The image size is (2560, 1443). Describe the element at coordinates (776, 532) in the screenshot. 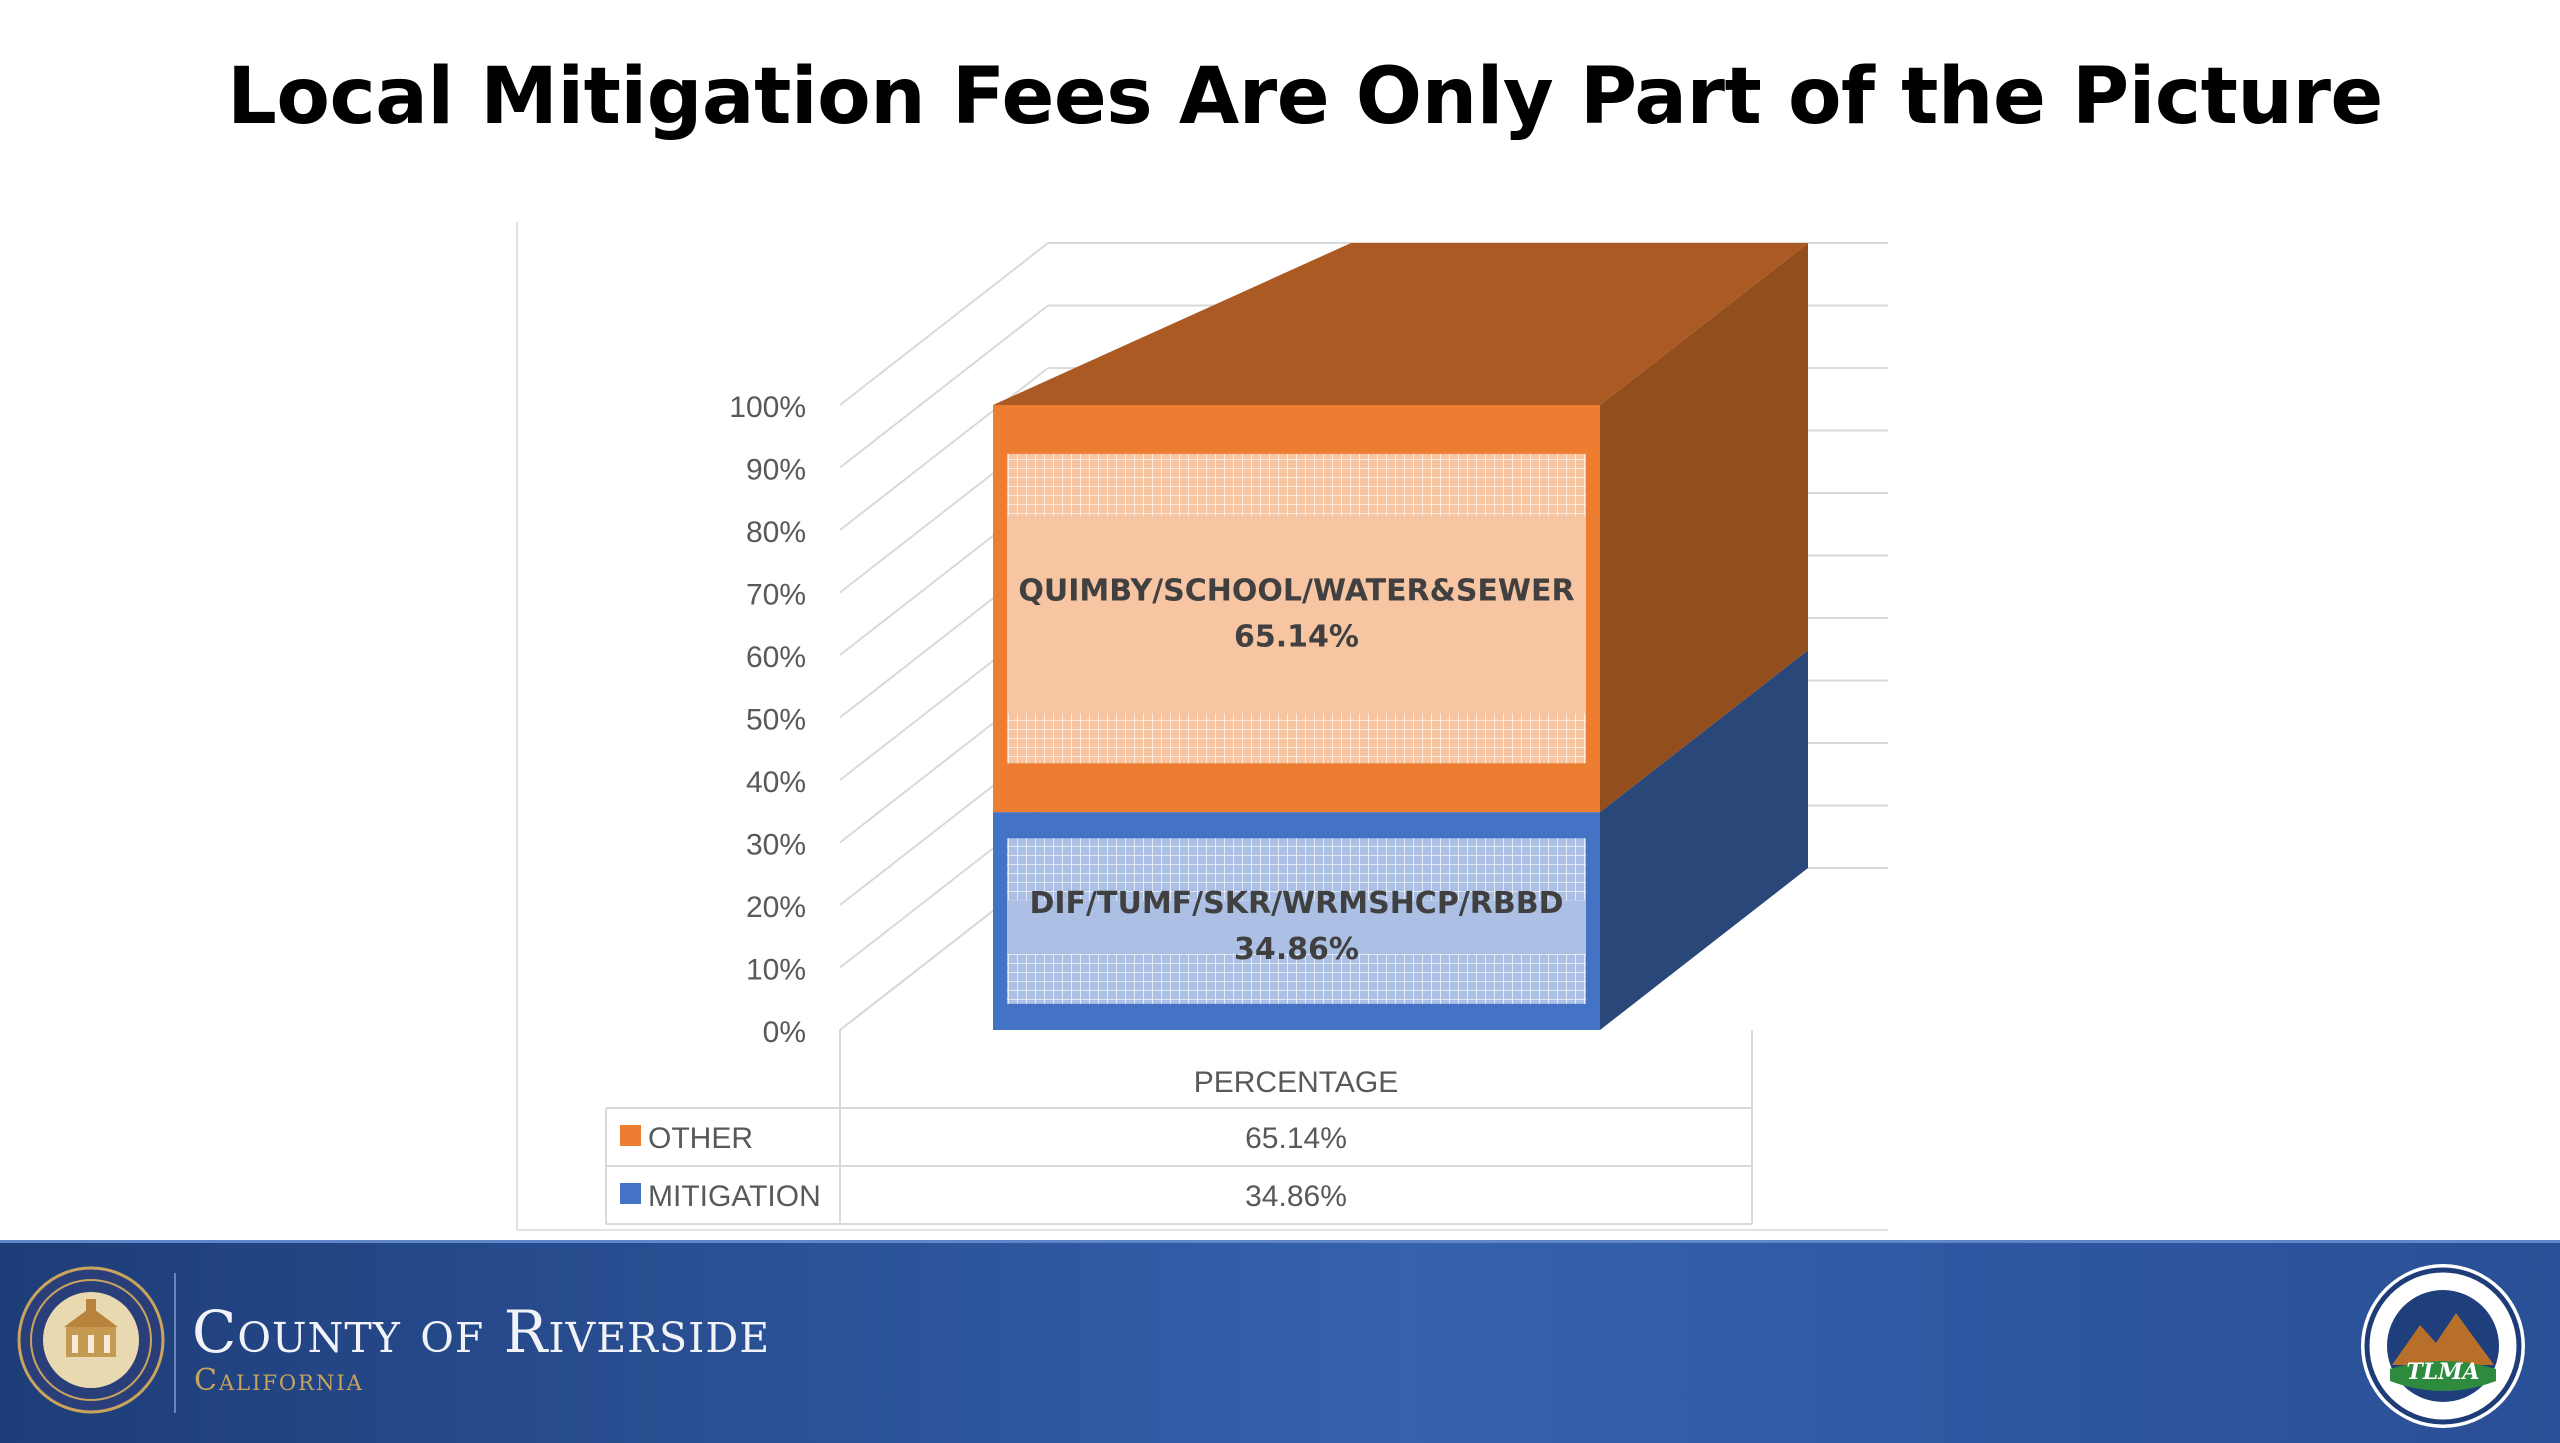

I see `y-tick-label: 80%` at that location.